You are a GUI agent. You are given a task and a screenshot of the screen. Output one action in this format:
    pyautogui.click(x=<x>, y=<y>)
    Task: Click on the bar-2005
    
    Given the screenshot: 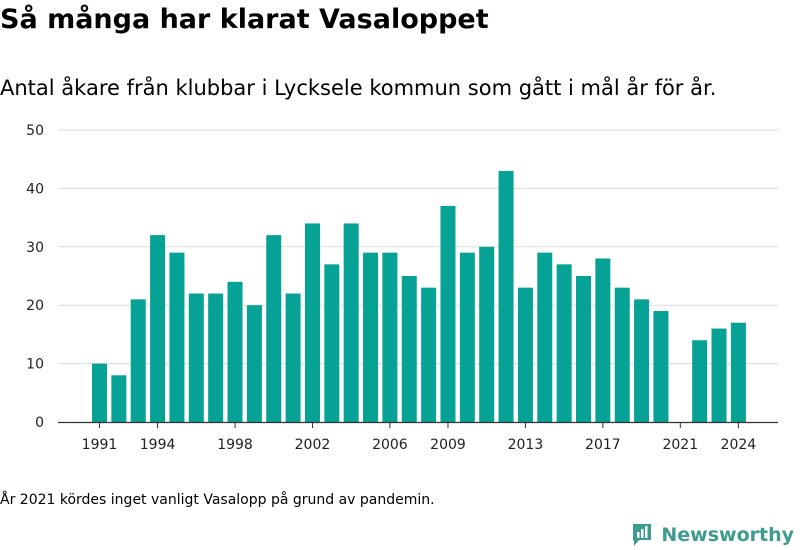 What is the action you would take?
    pyautogui.click(x=371, y=337)
    